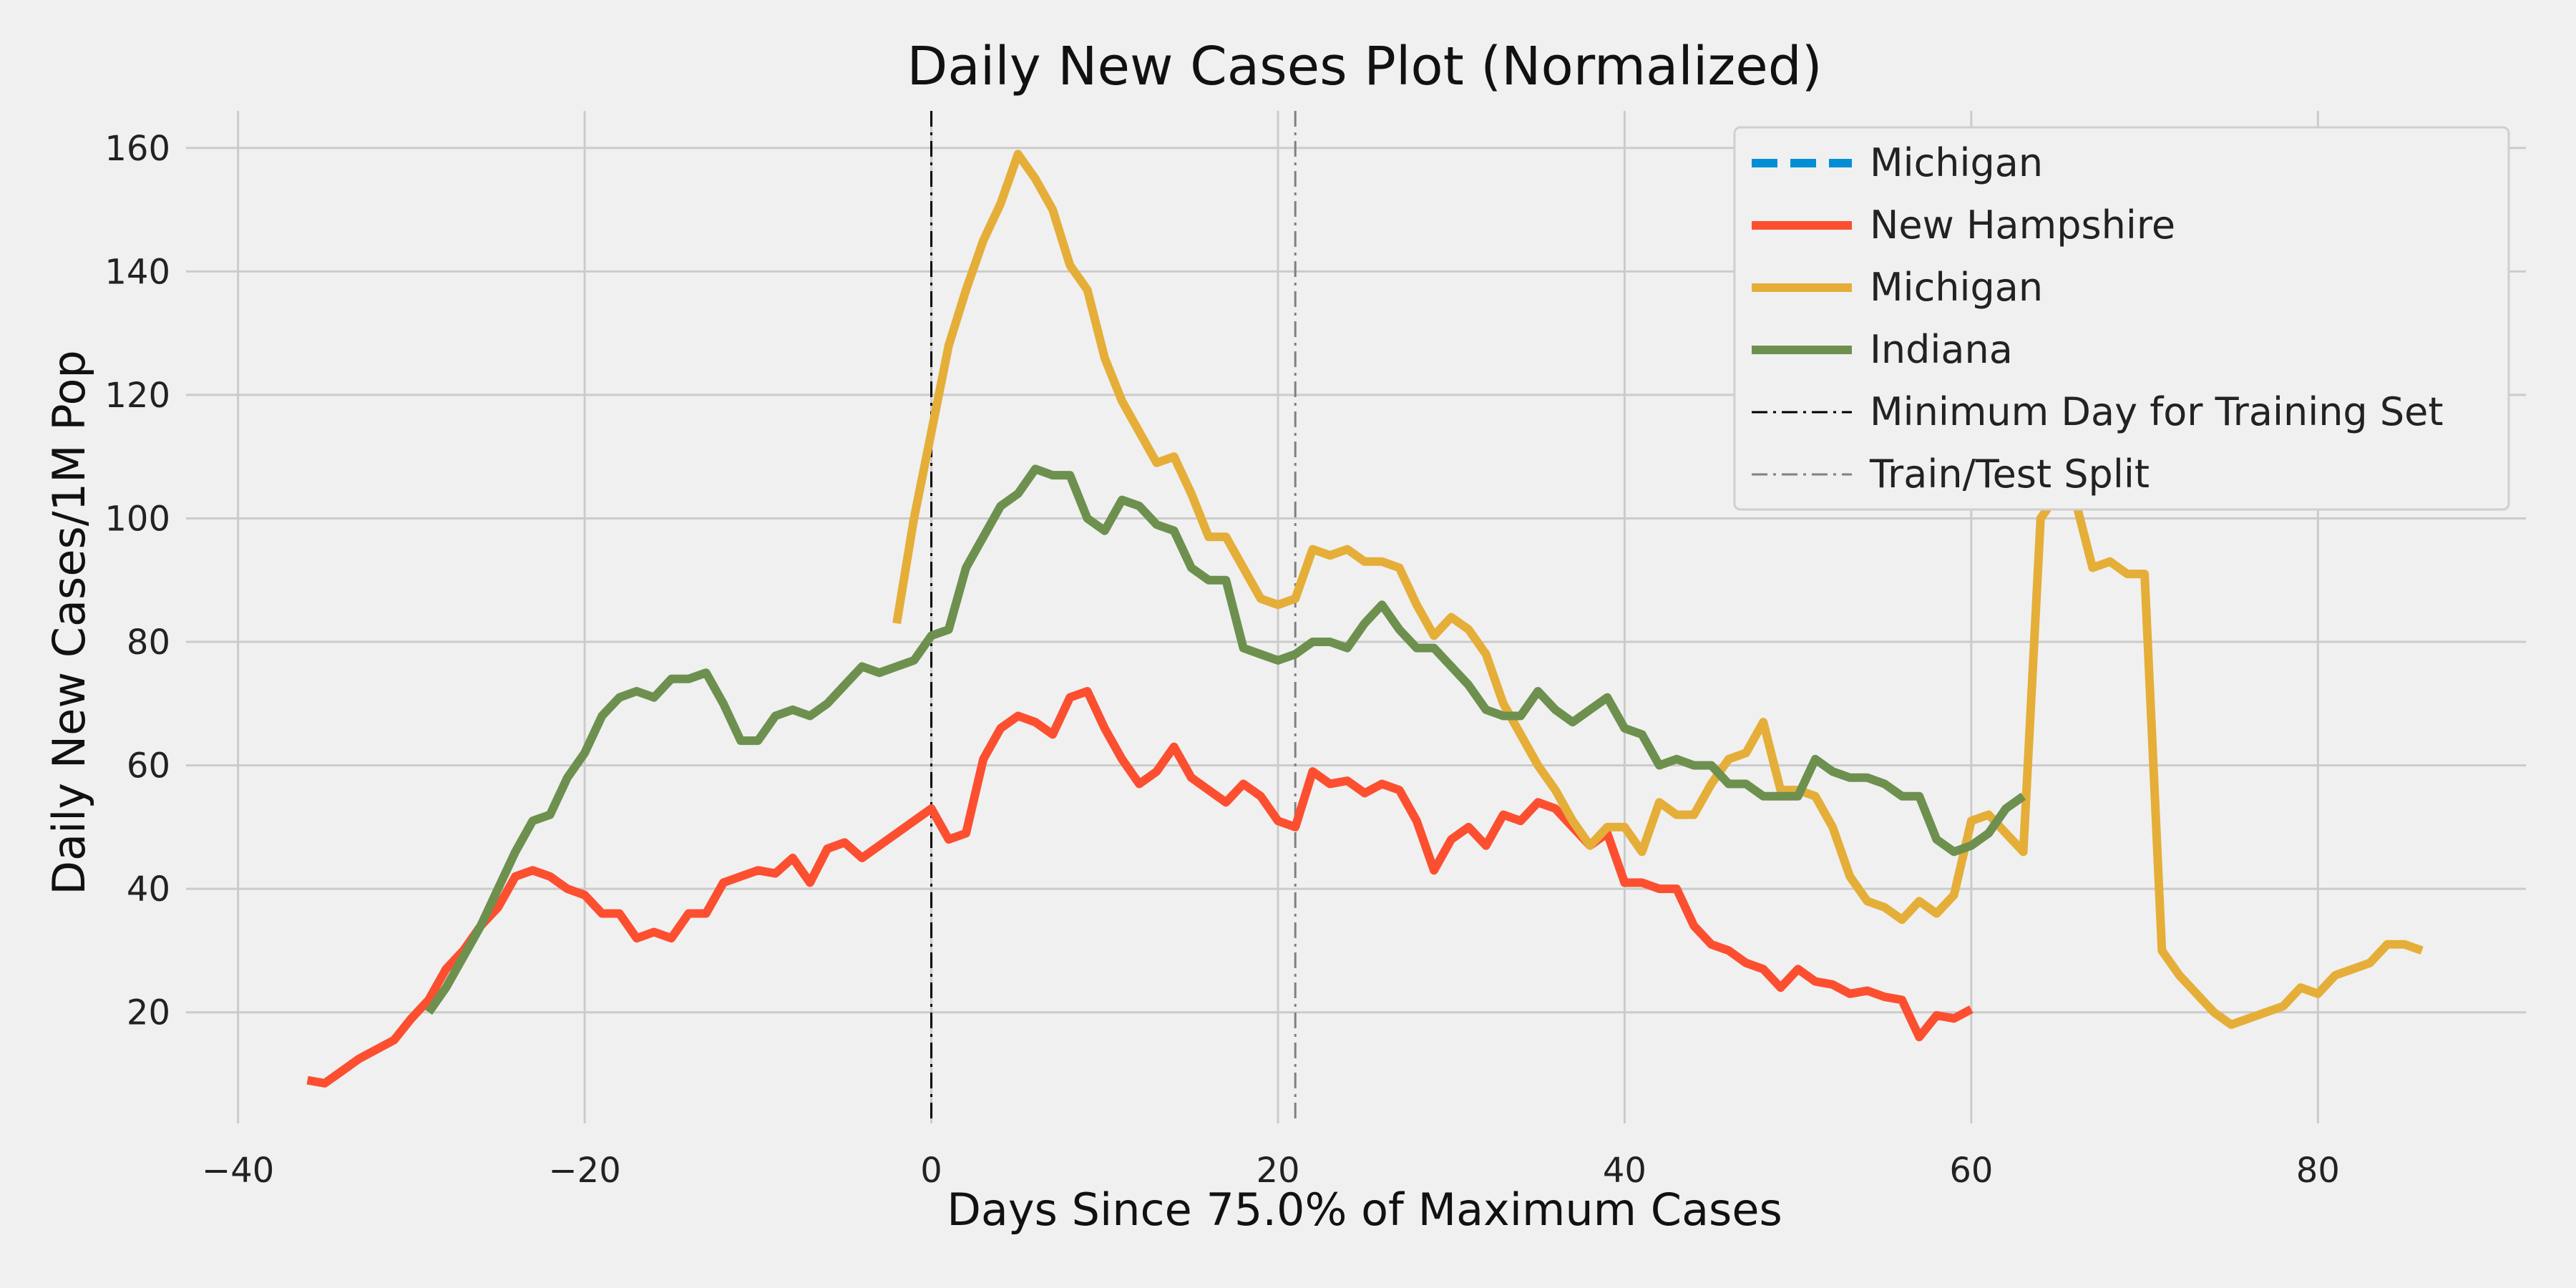 The height and width of the screenshot is (1288, 2576). Describe the element at coordinates (148, 643) in the screenshot. I see `y-tick-label: 80` at that location.